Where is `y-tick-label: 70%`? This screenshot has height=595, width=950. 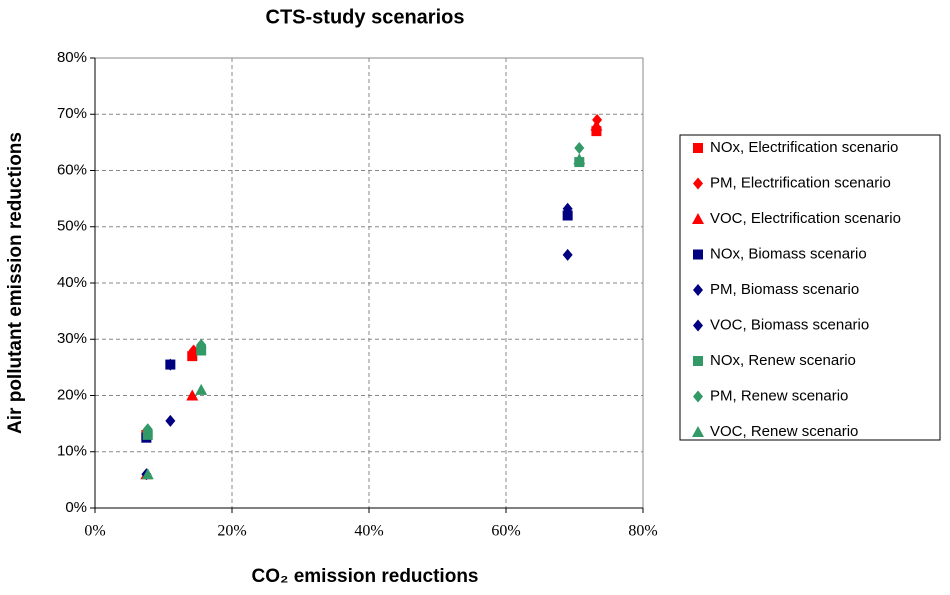 y-tick-label: 70% is located at coordinates (72, 113).